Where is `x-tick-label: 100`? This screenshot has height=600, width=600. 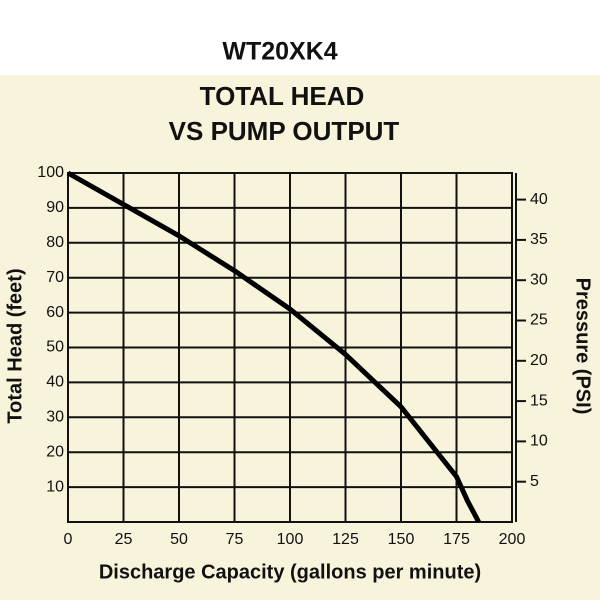 x-tick-label: 100 is located at coordinates (290, 539).